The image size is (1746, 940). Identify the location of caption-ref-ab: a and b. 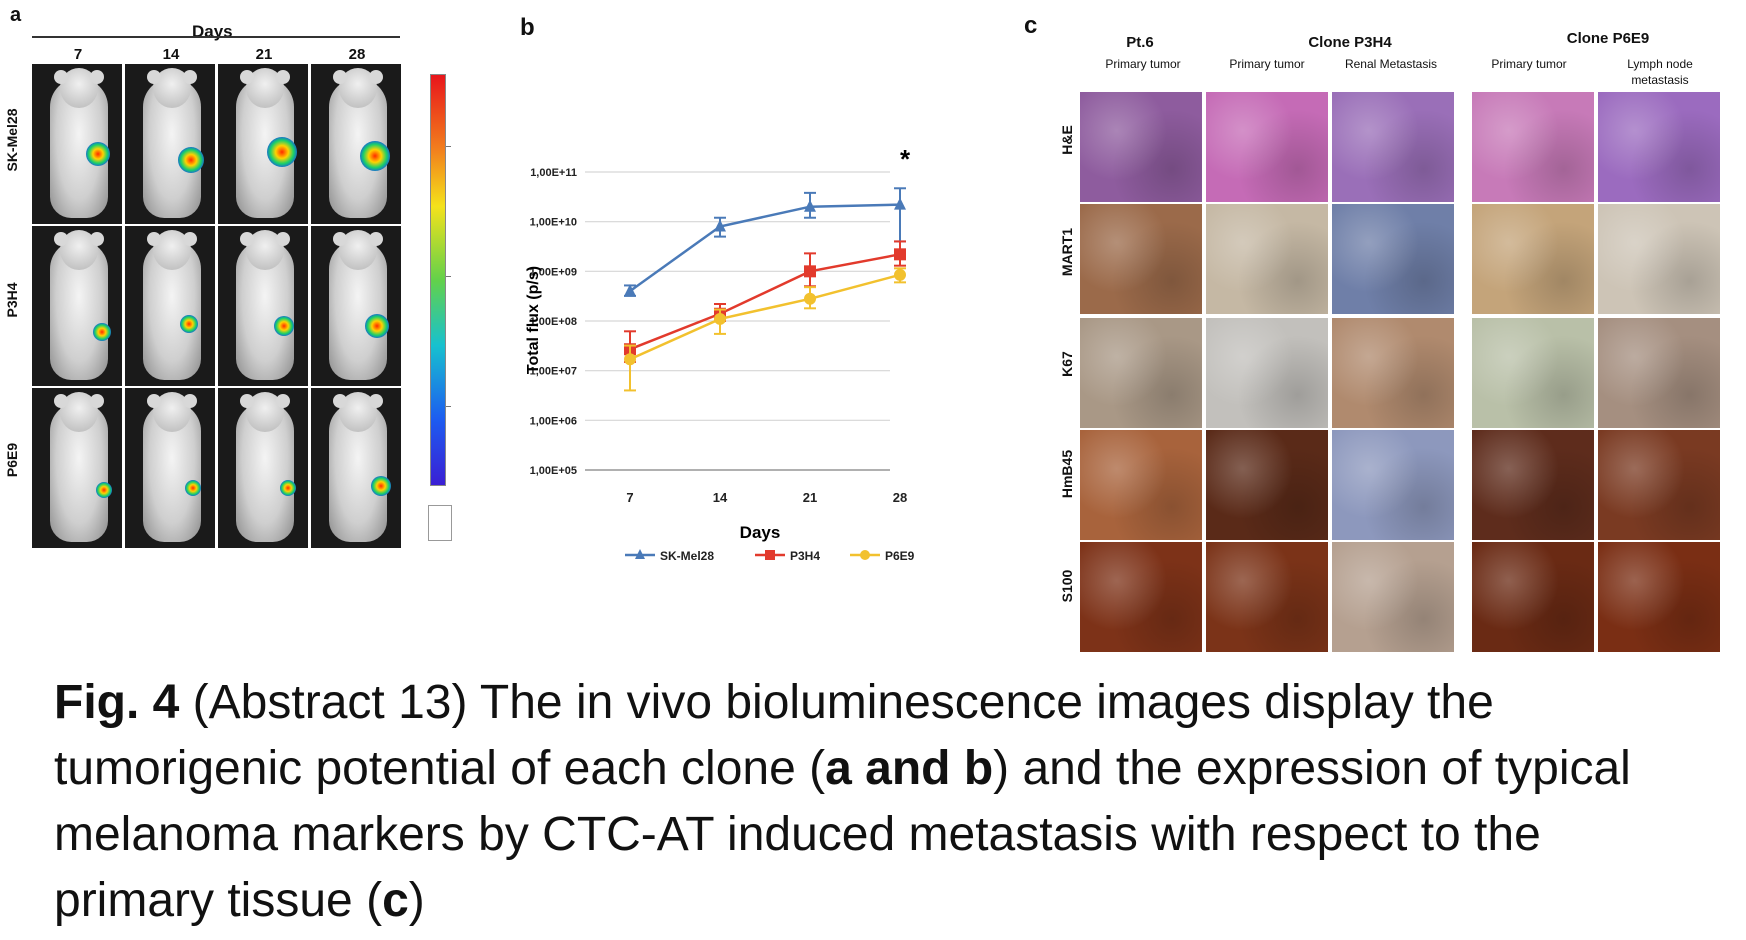
(909, 768).